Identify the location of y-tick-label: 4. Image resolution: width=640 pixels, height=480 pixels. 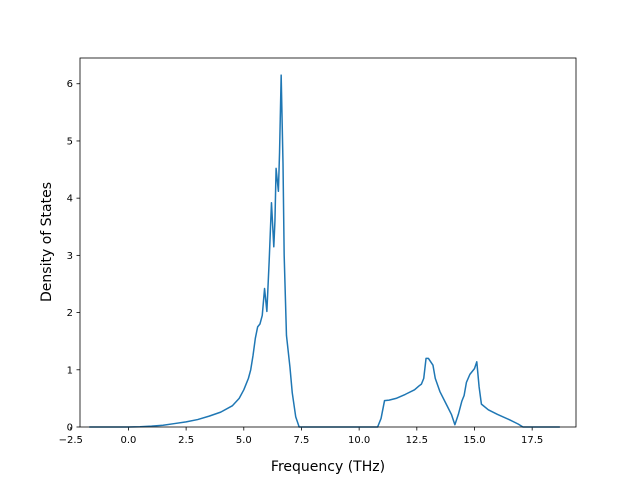
(70, 199).